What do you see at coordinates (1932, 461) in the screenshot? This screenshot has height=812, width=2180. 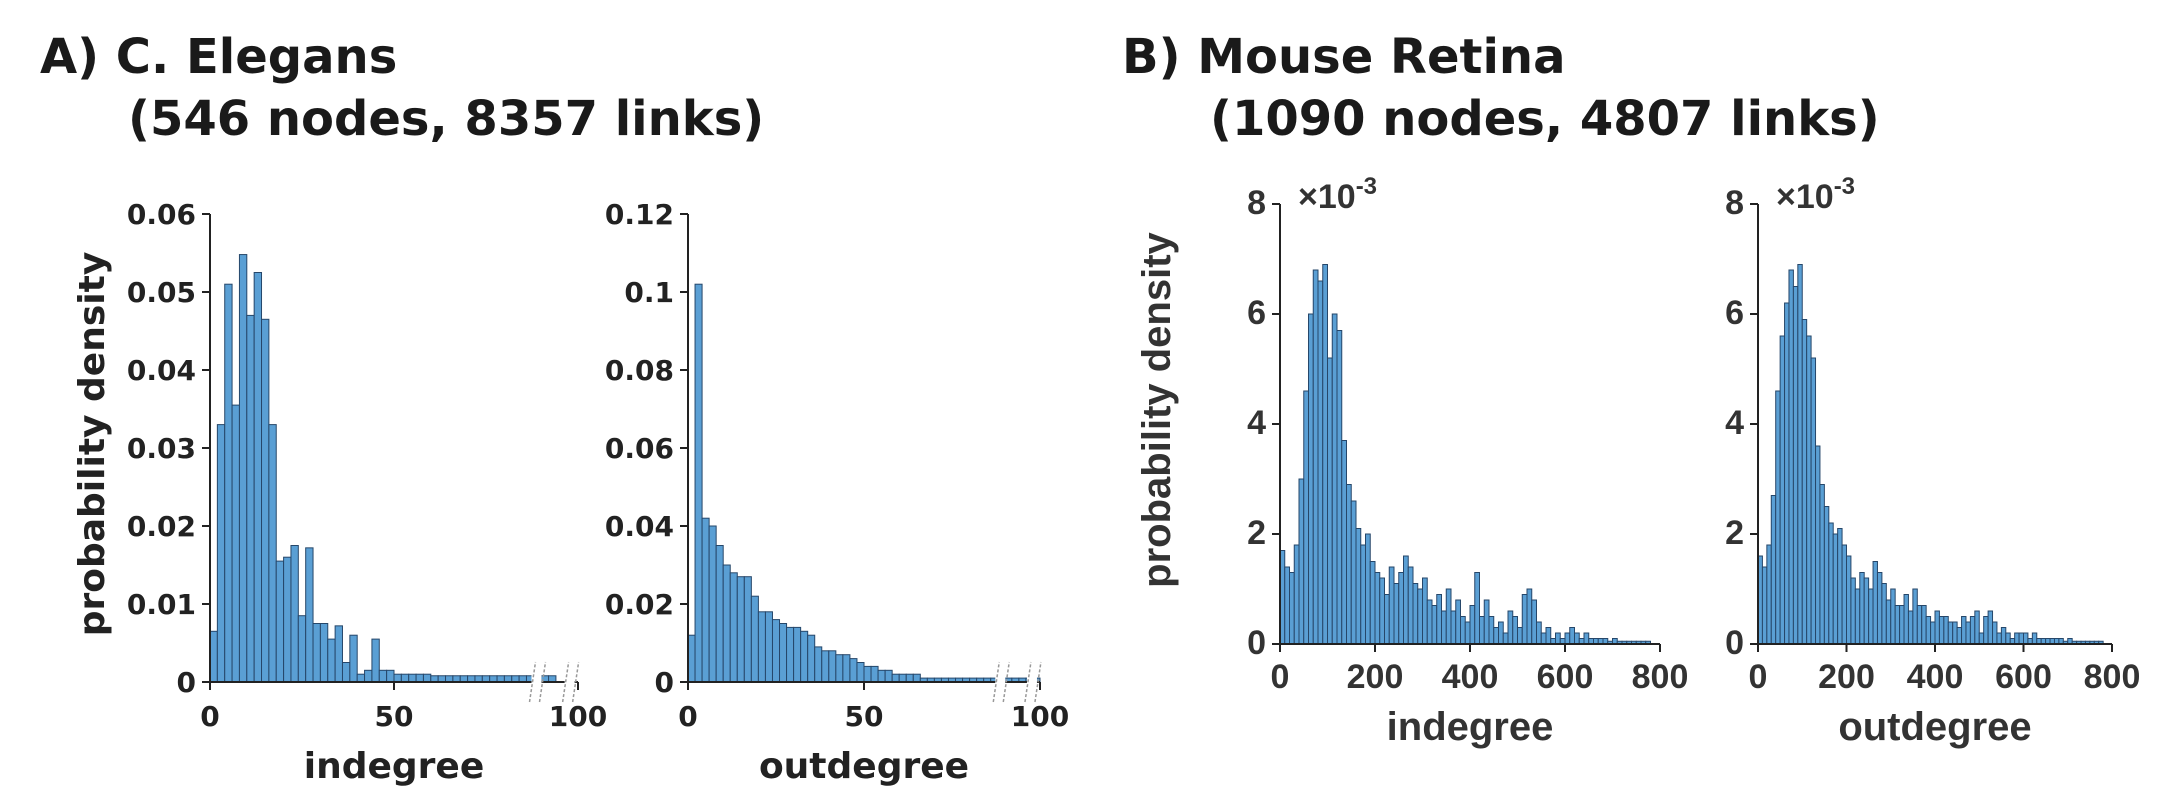 I see `histogram-4: 0 2 4 6 8 0 200 400 600 800 outdegree ×10-3` at bounding box center [1932, 461].